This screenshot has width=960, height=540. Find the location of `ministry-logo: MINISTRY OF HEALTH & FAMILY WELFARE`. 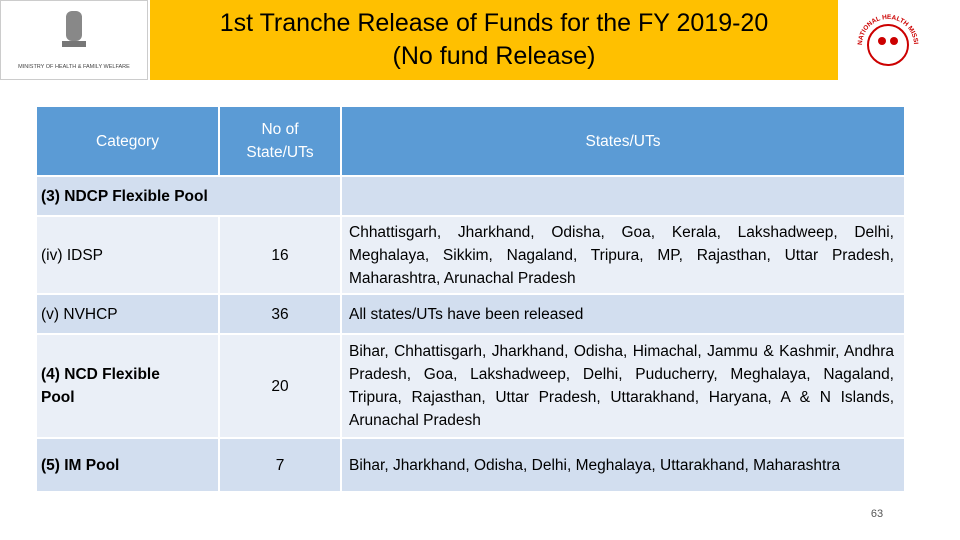

ministry-logo: MINISTRY OF HEALTH & FAMILY WELFARE is located at coordinates (74, 40).